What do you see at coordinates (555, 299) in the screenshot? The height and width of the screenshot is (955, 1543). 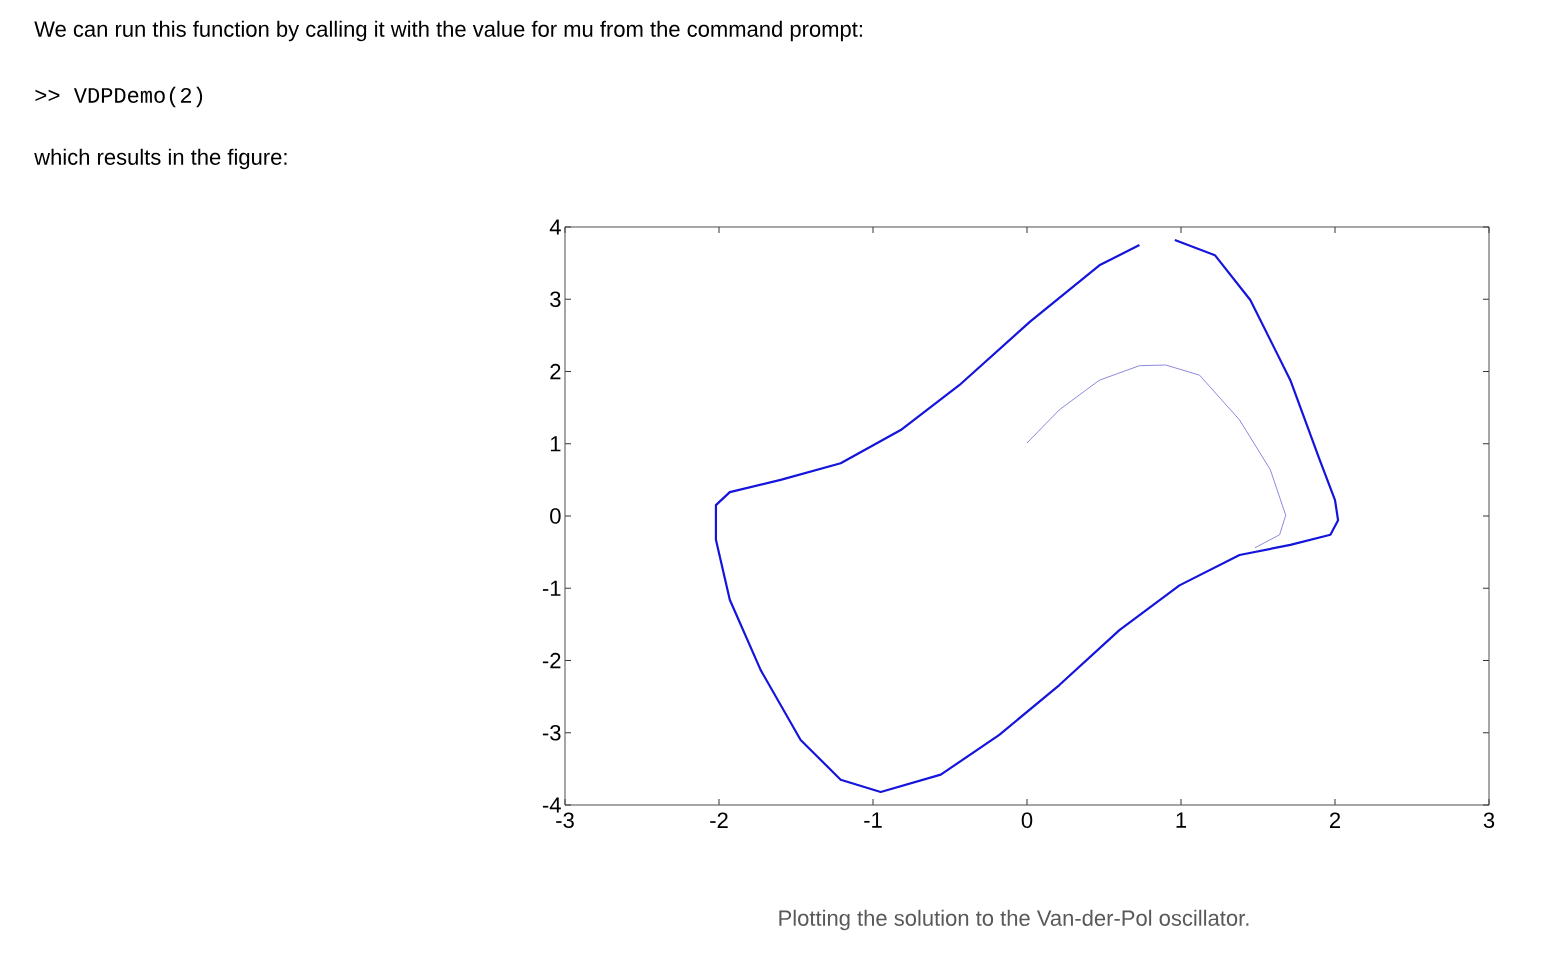 I see `y-tick-label: 3` at bounding box center [555, 299].